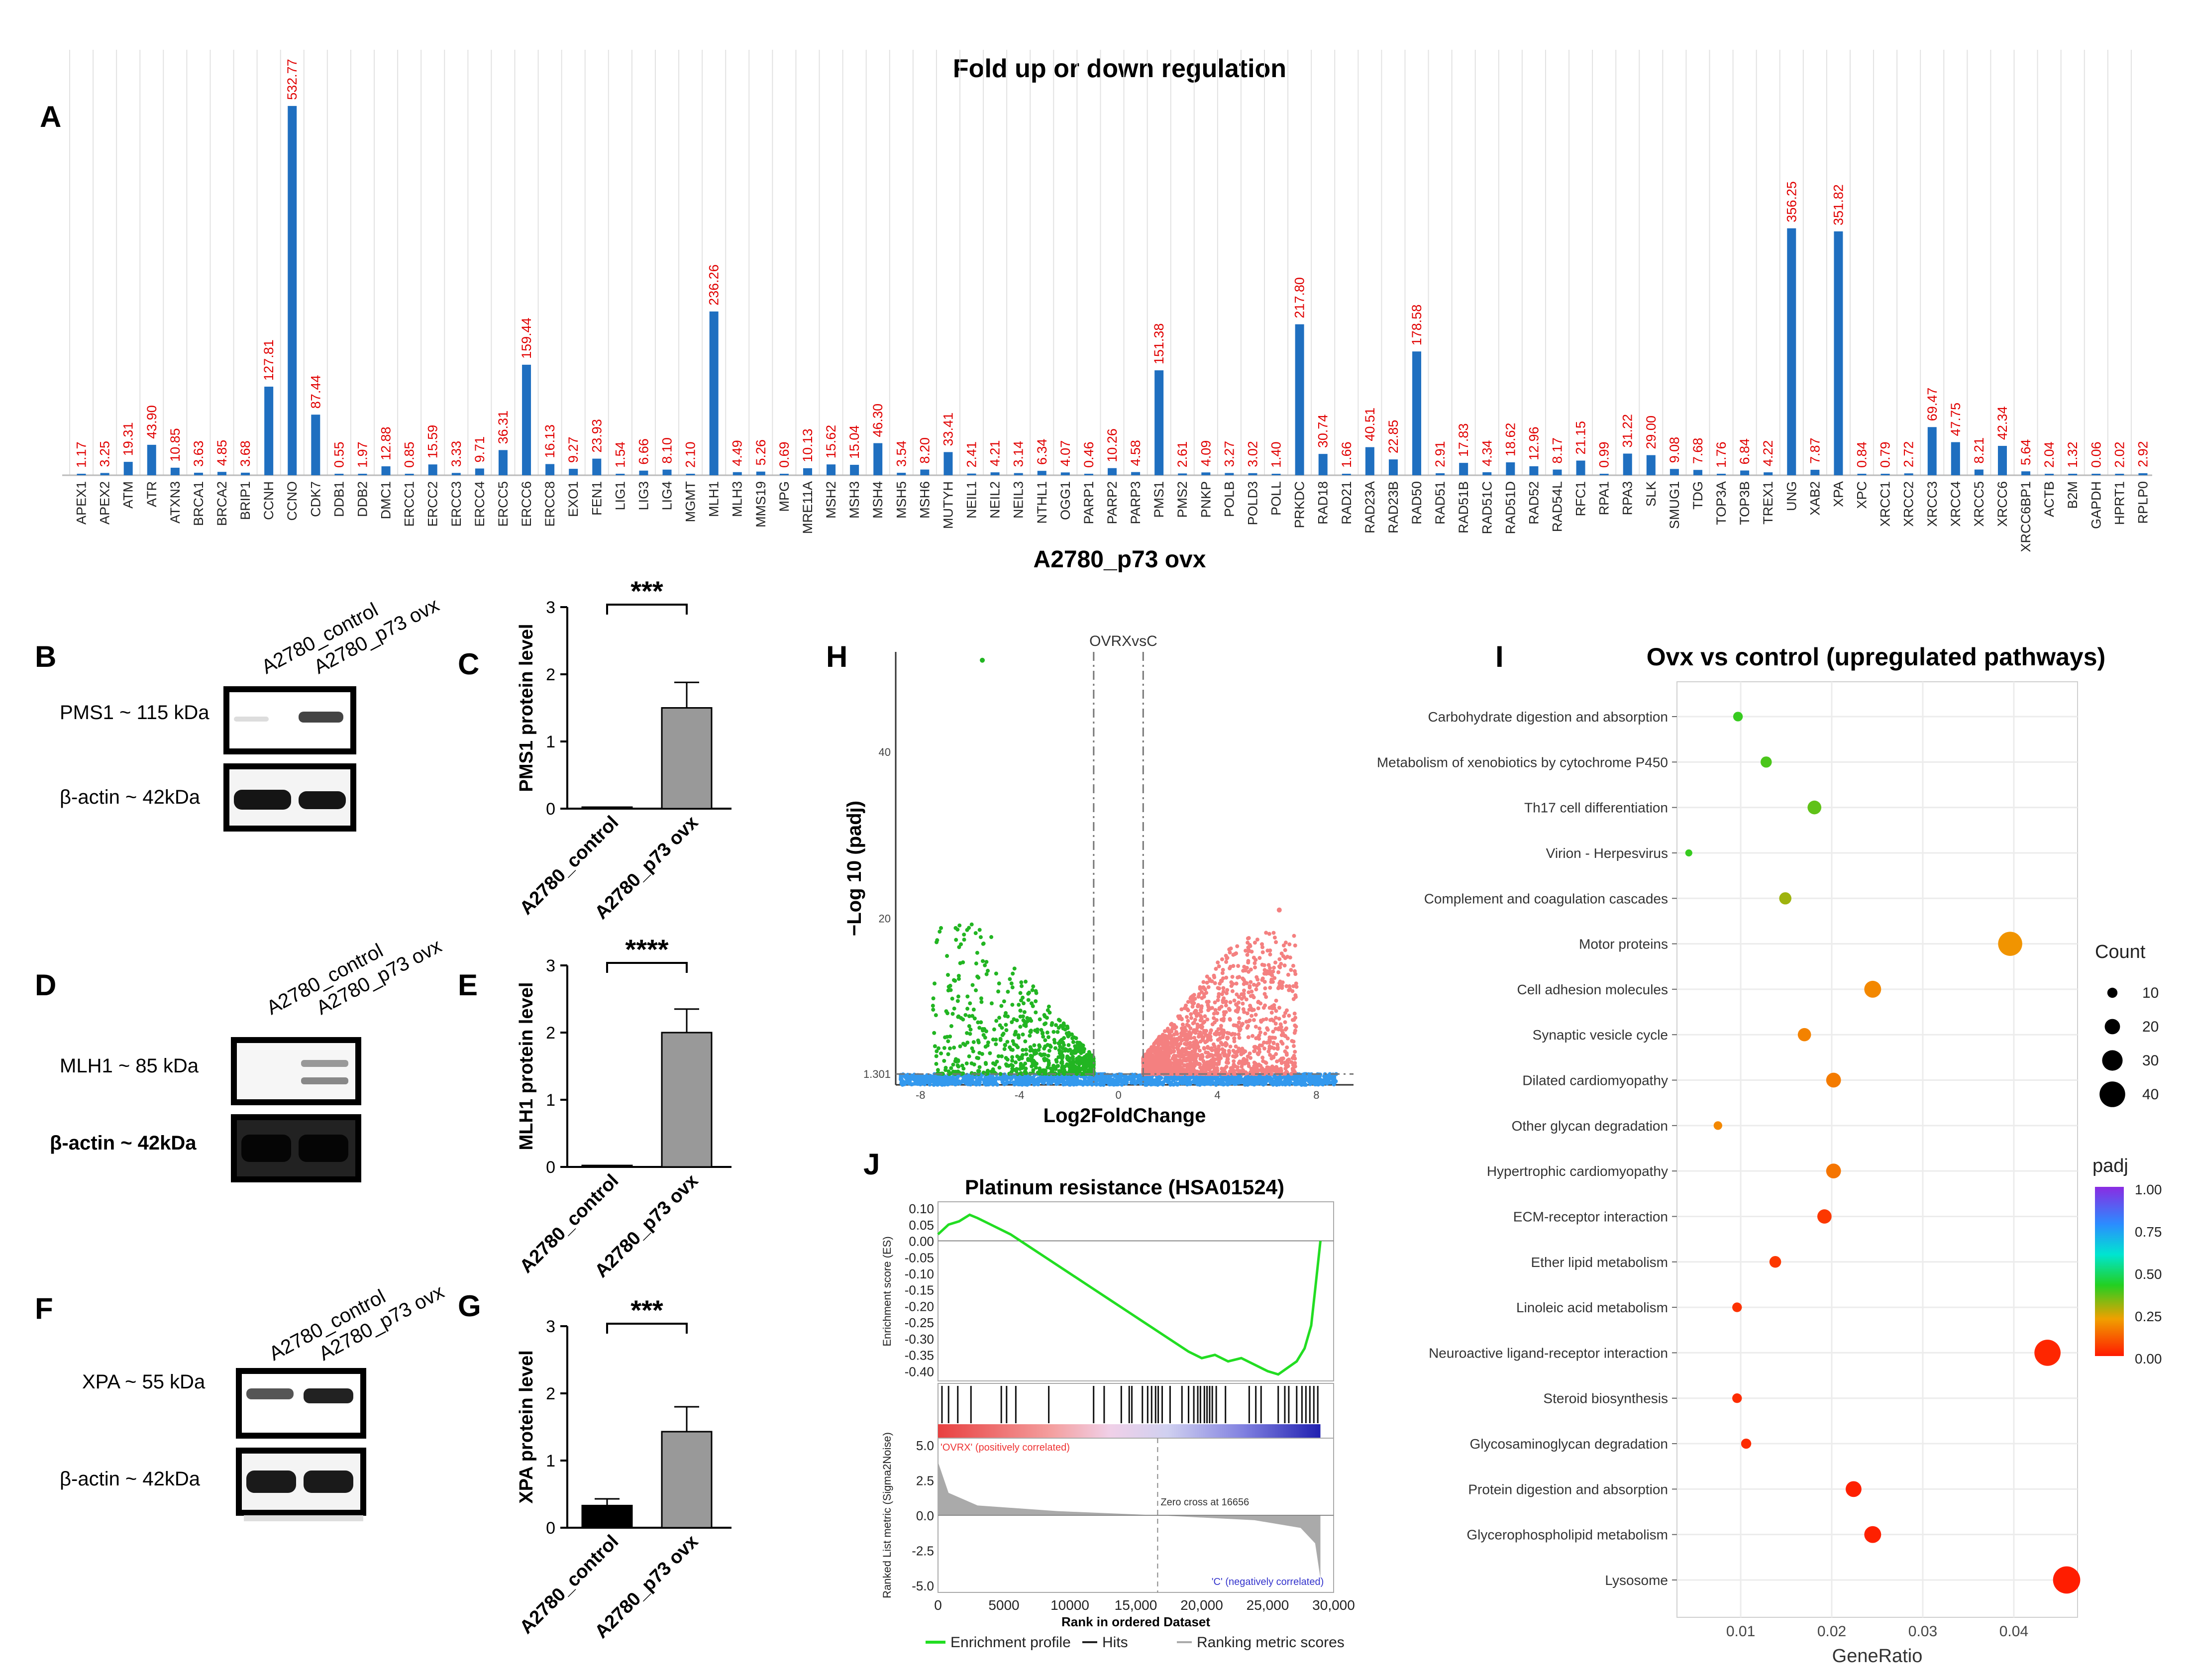 The height and width of the screenshot is (1680, 2191). I want to click on panel-a-category-label: RFC1, so click(1580, 499).